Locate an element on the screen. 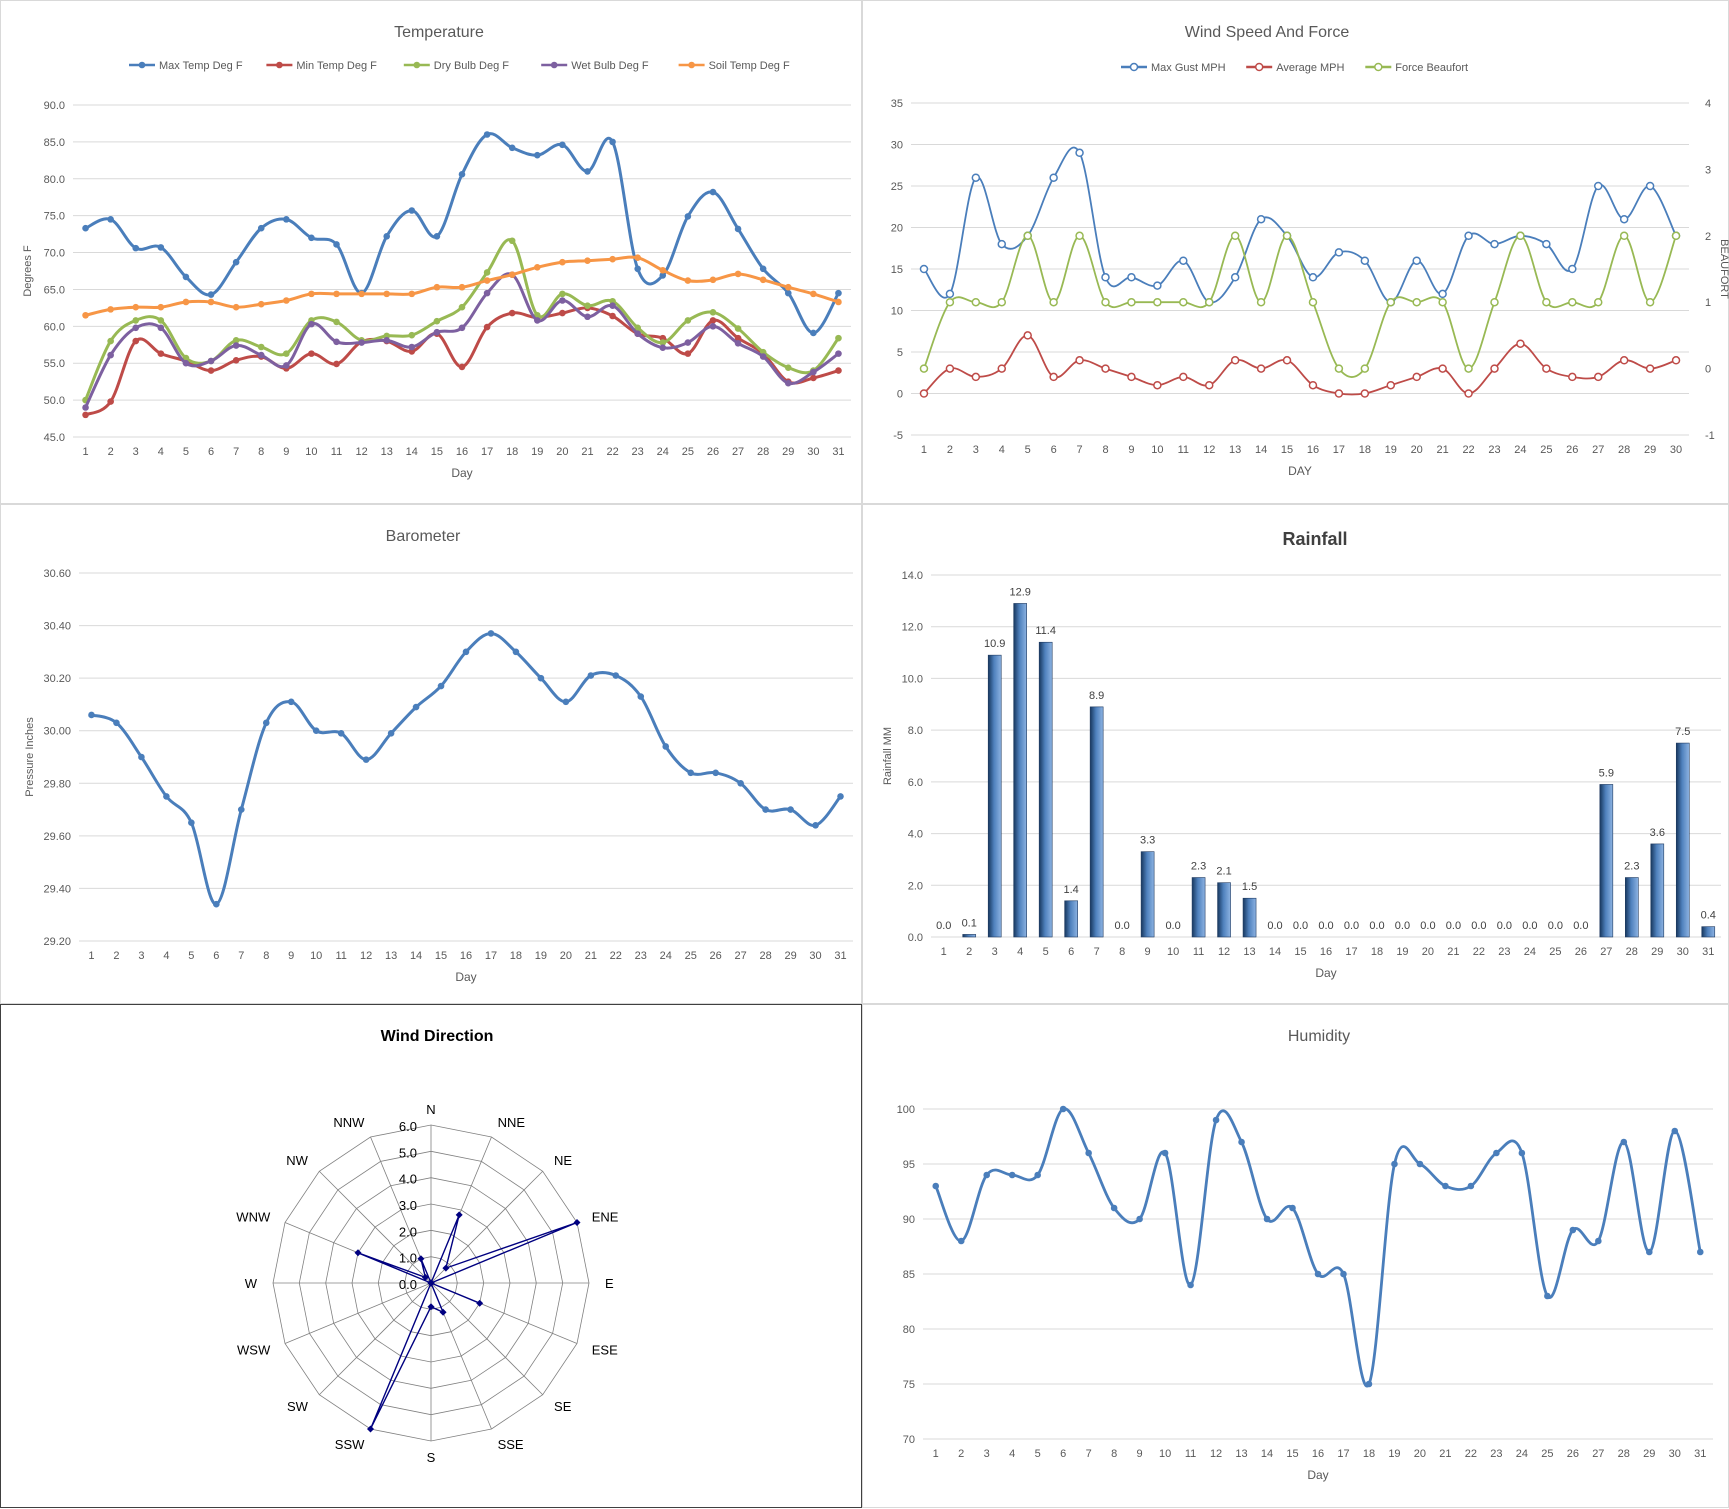 This screenshot has height=1509, width=1729. wind-y-tick-label: 30 is located at coordinates (897, 146).